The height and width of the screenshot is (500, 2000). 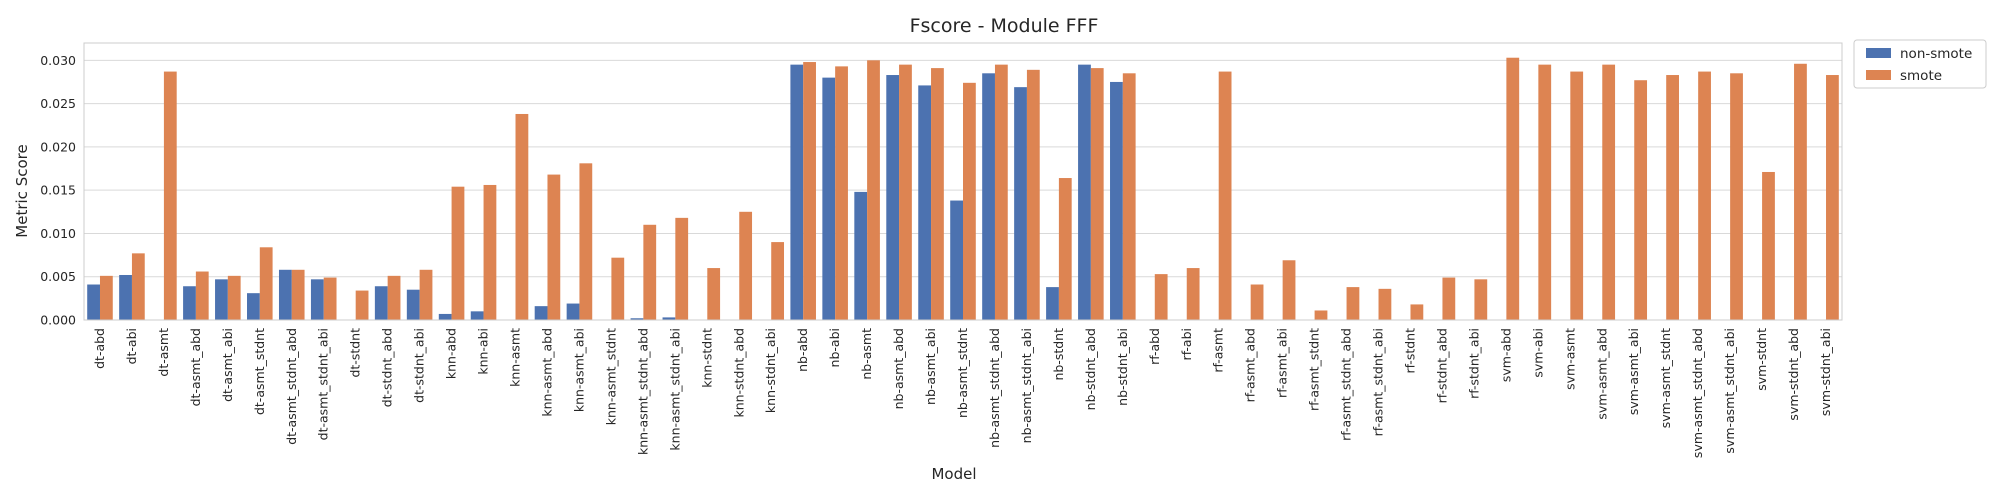 I want to click on bar-smote-dt-abd, so click(x=106, y=297).